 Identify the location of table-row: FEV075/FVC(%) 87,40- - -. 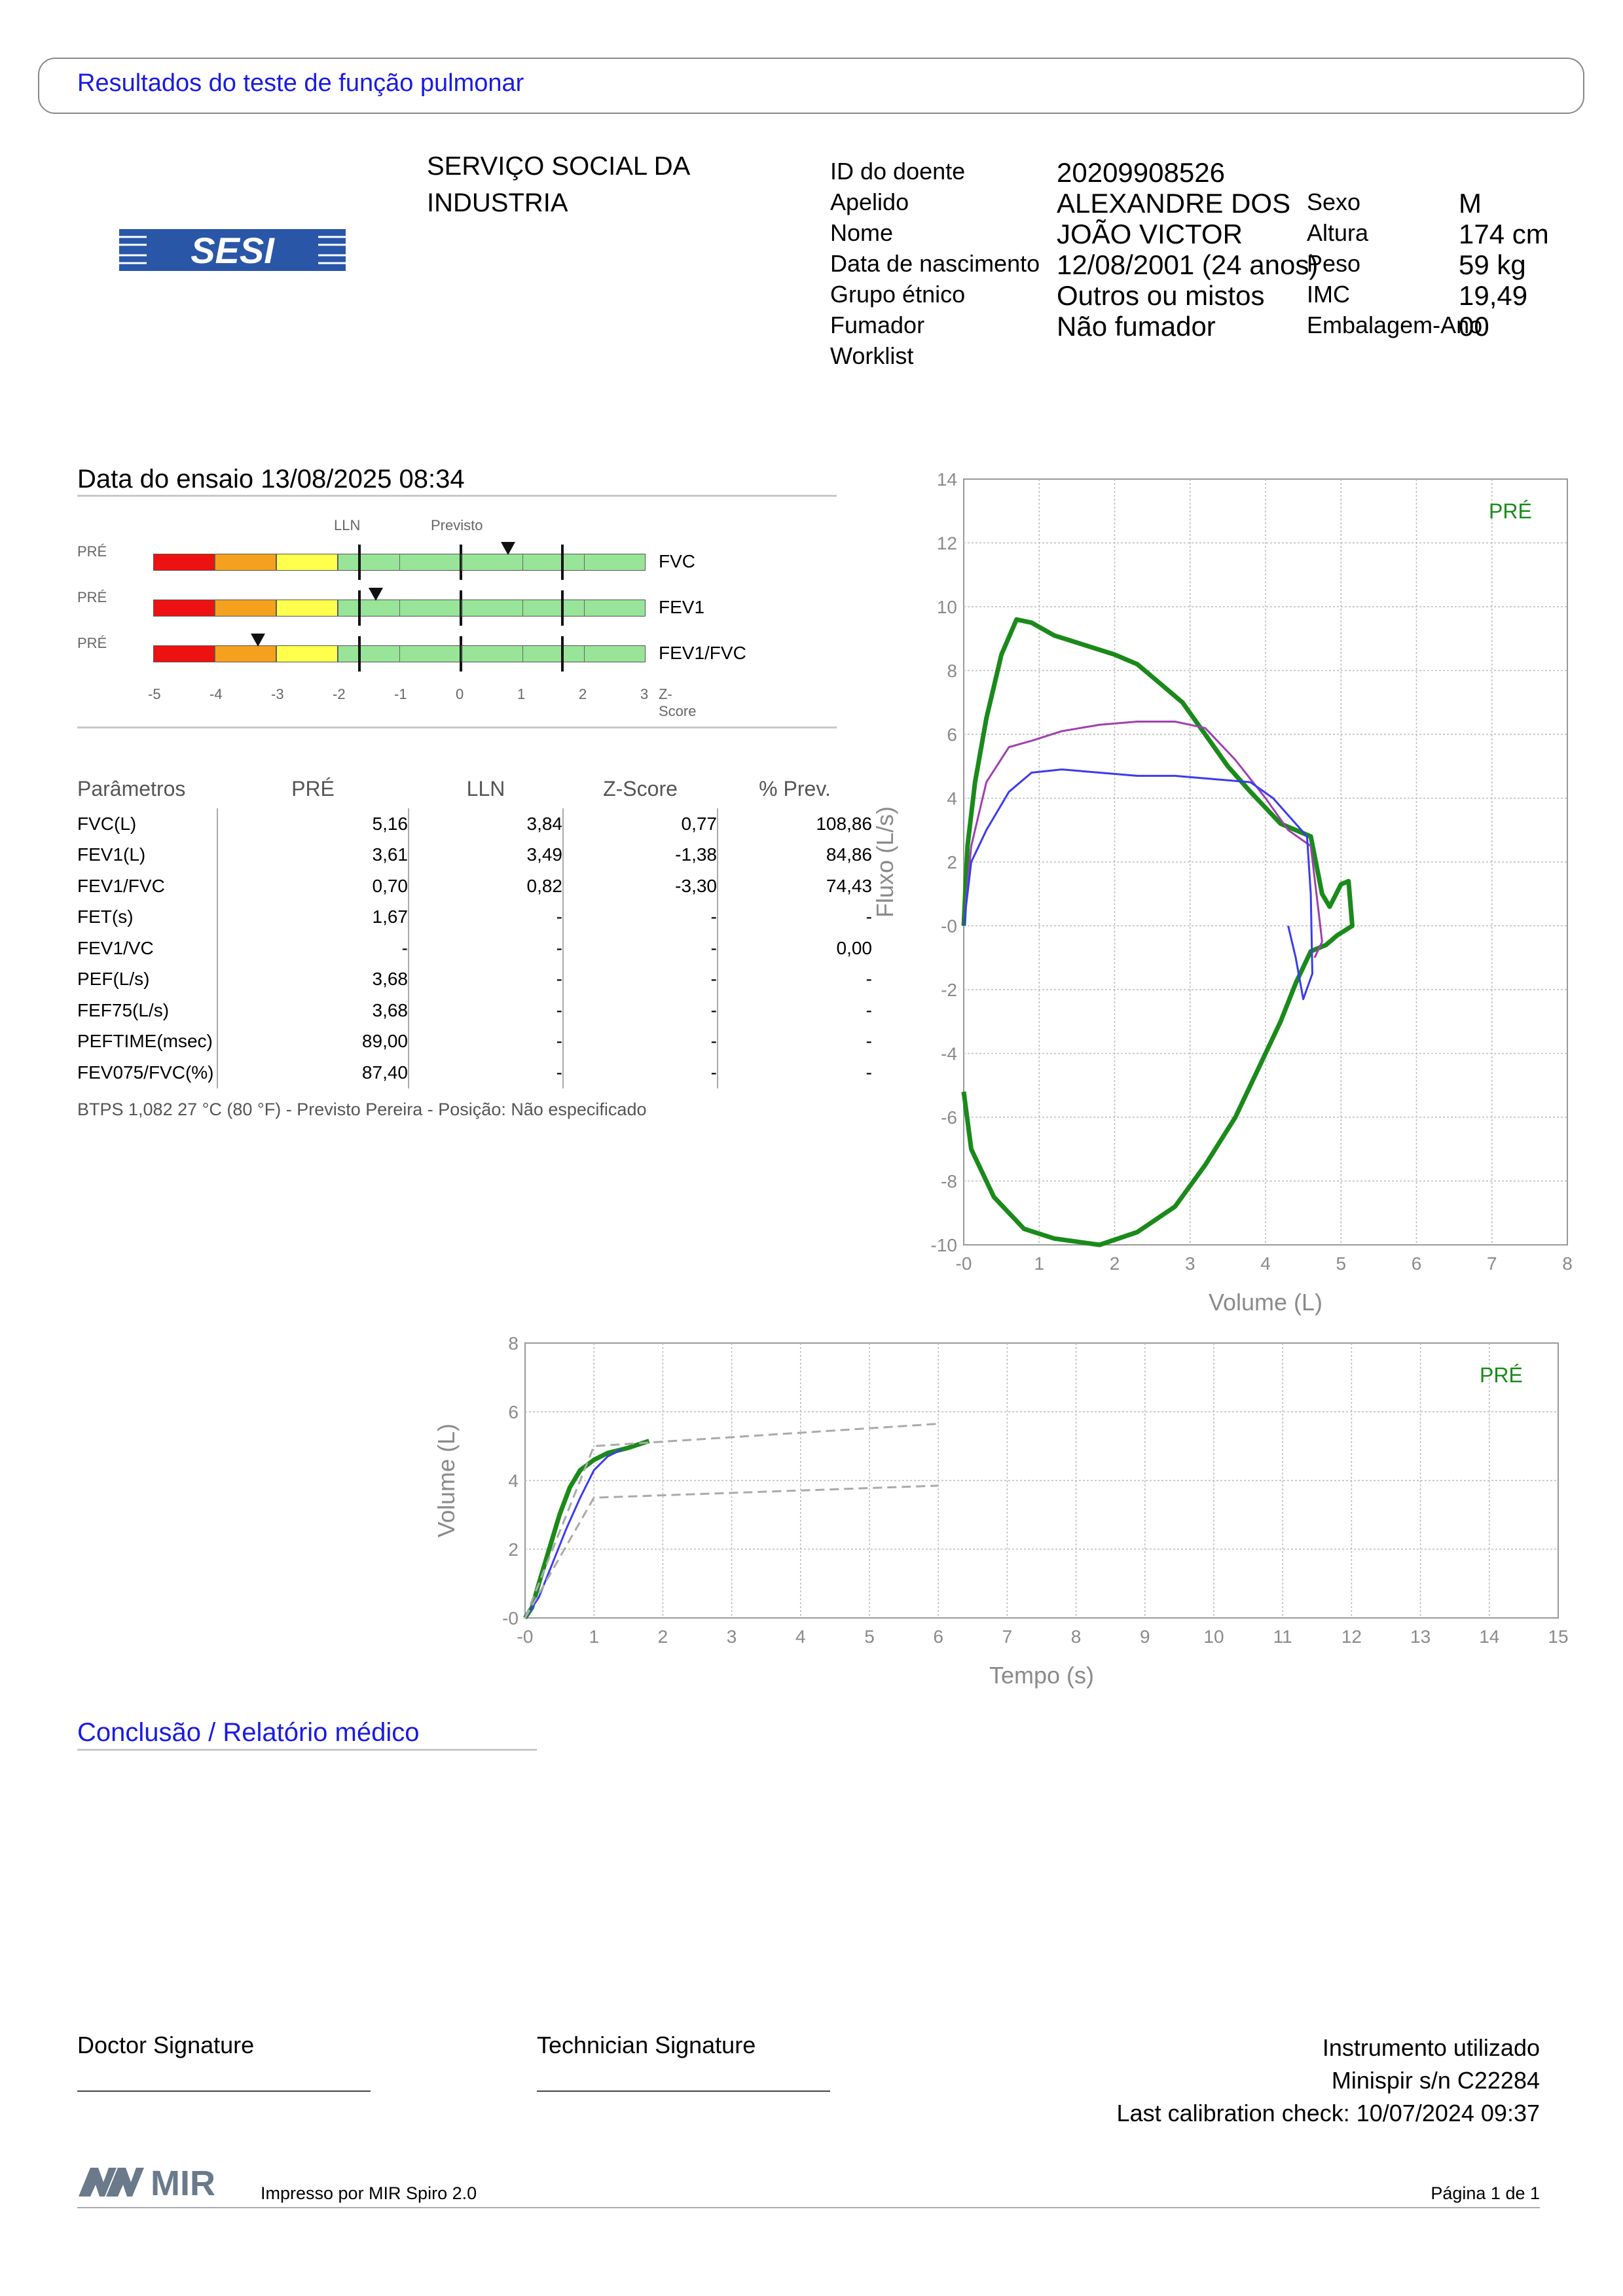
(474, 1072).